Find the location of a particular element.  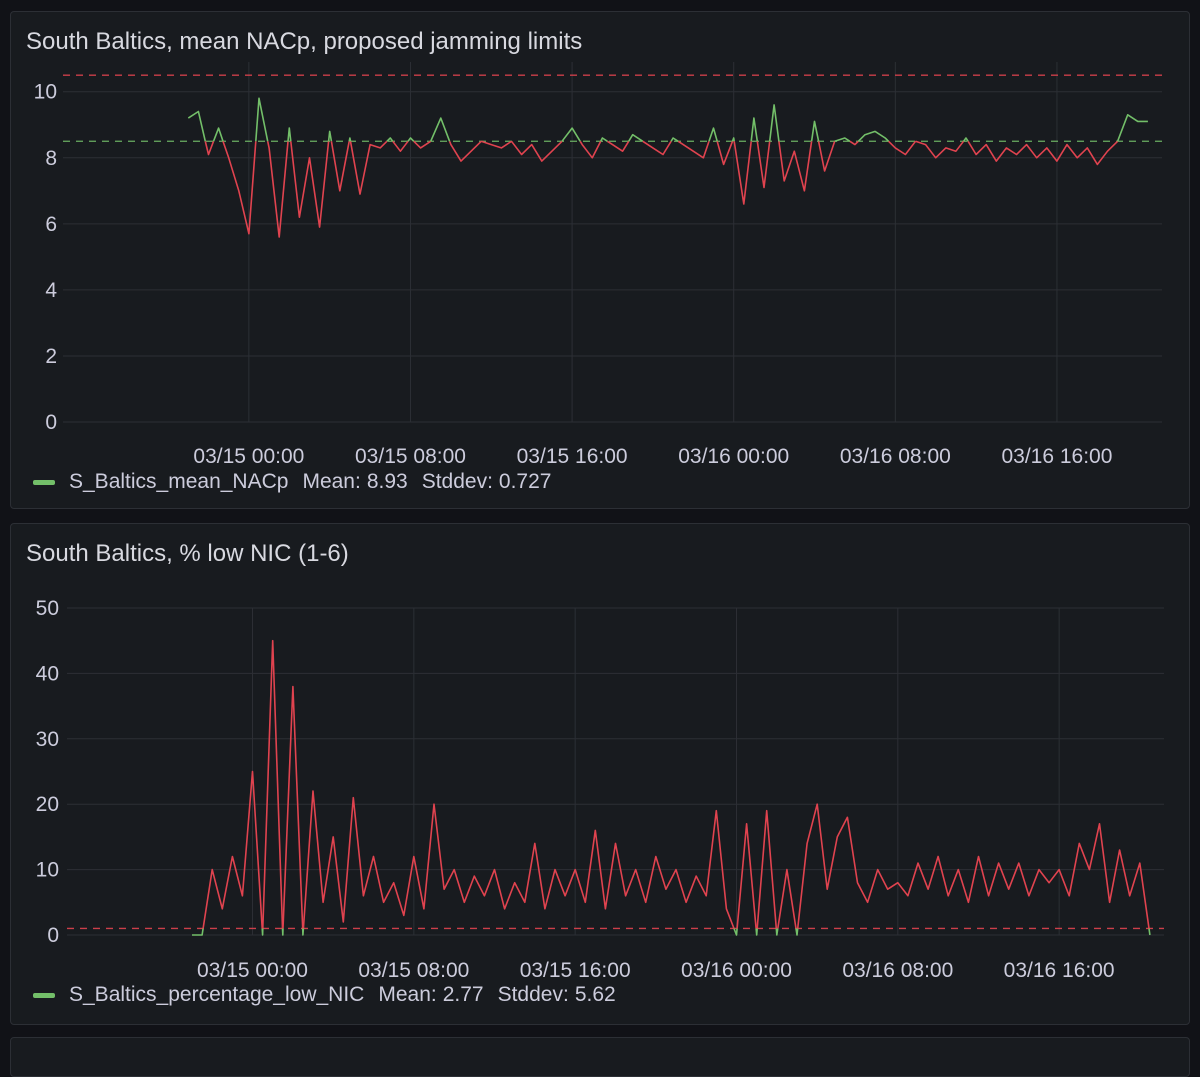

legend-mean-value: 8.93 is located at coordinates (387, 481).